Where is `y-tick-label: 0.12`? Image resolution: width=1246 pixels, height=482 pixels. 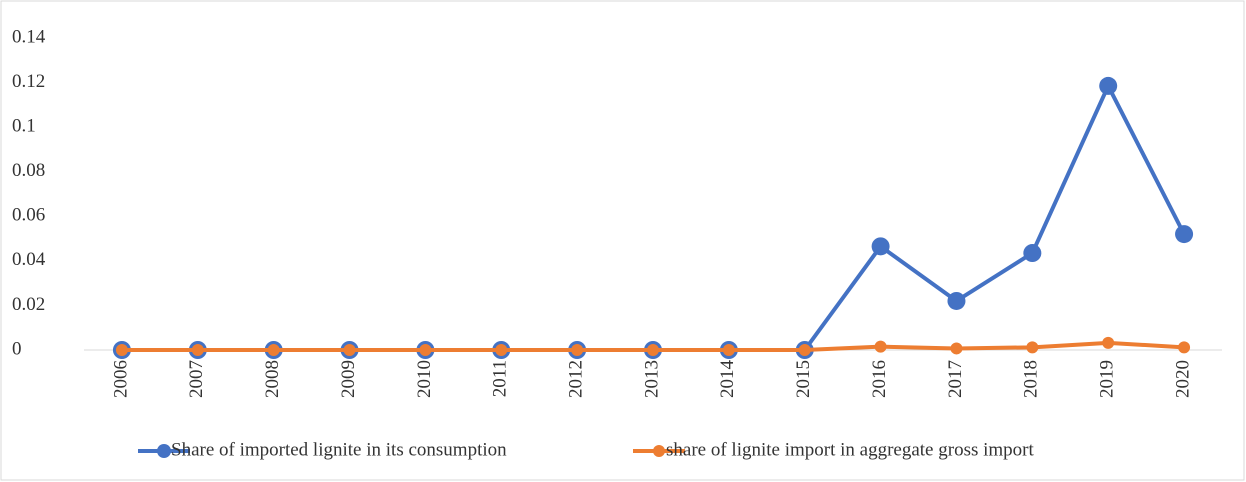 y-tick-label: 0.12 is located at coordinates (28, 81).